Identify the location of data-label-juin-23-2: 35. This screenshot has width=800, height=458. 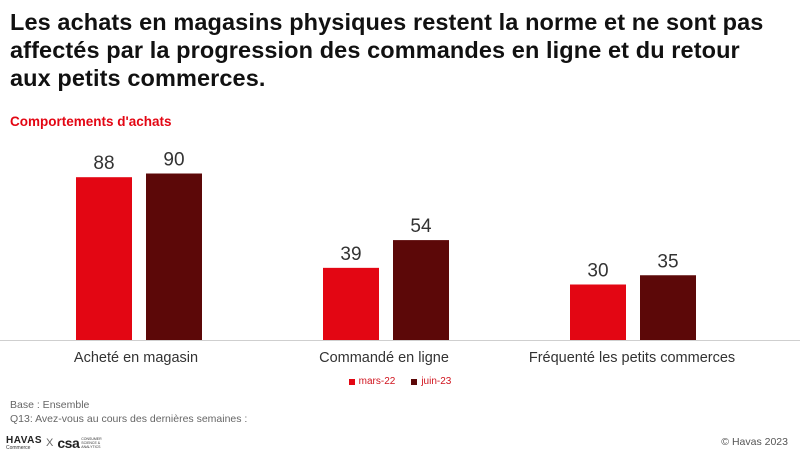
(667, 261).